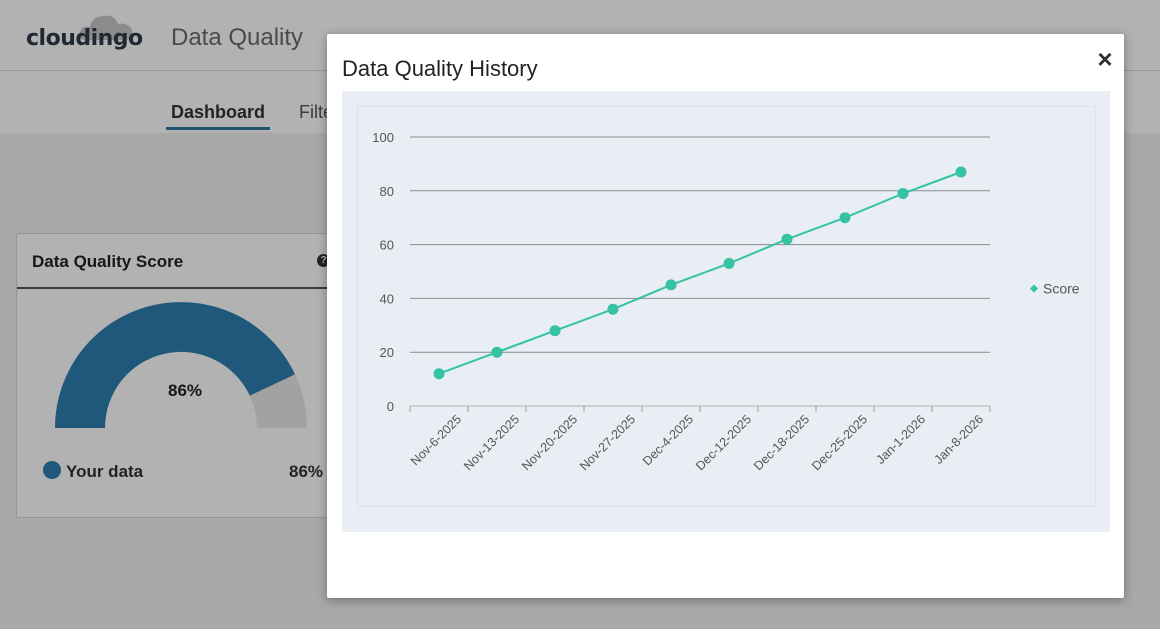 Image resolution: width=1160 pixels, height=629 pixels. Describe the element at coordinates (781, 442) in the screenshot. I see `x-tick-label: Dec-18-2025` at that location.